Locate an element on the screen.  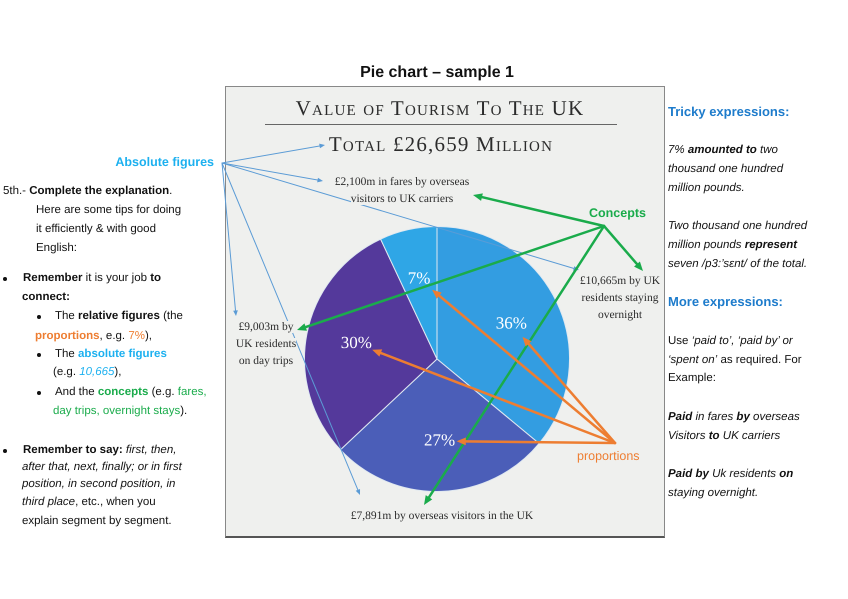
text: Remember is located at coordinates (52, 278).